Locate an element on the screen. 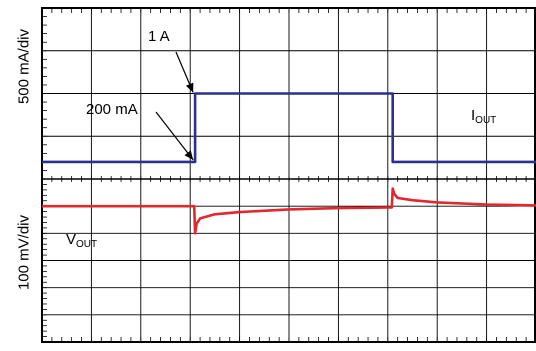  arrow-200ma-head is located at coordinates (189, 155).